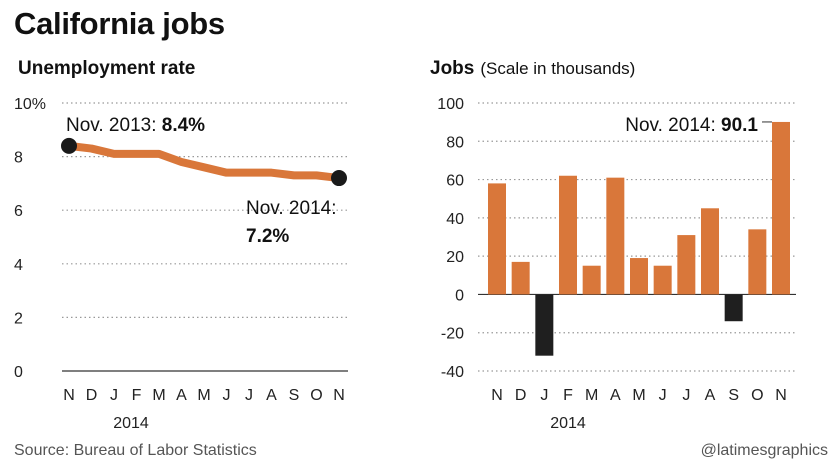 The width and height of the screenshot is (840, 472). I want to click on unemployment-y-tick-label: 10%, so click(30, 104).